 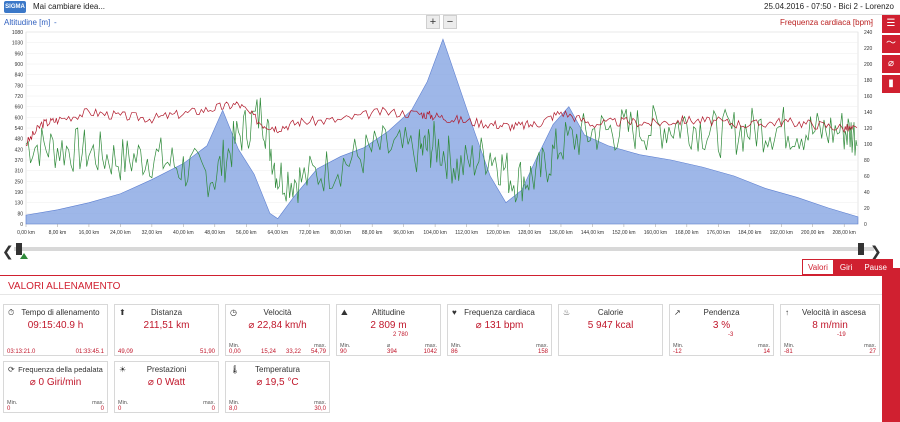 I want to click on x-tick: 72,00 km, so click(x=309, y=233).